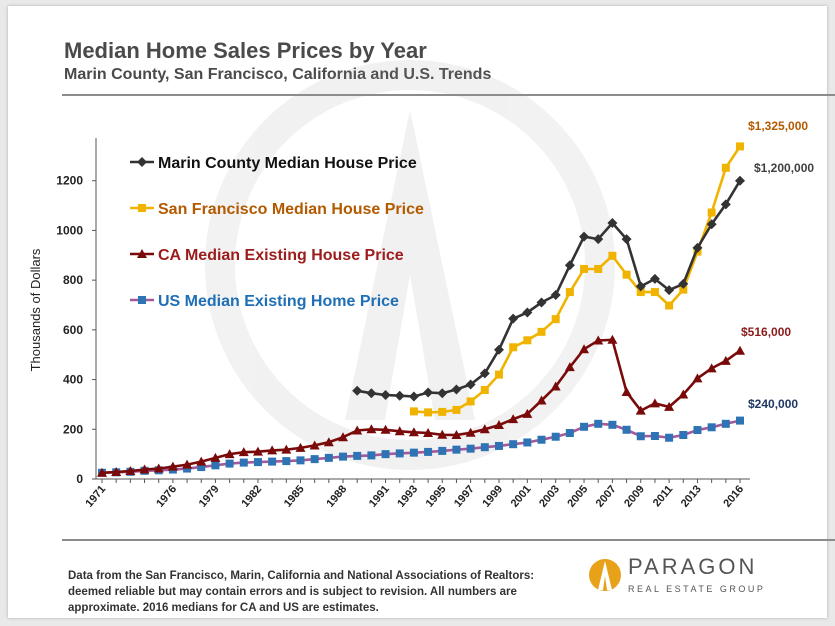  What do you see at coordinates (278, 301) in the screenshot?
I see `legend-label-us: US Median Existing Home Price` at bounding box center [278, 301].